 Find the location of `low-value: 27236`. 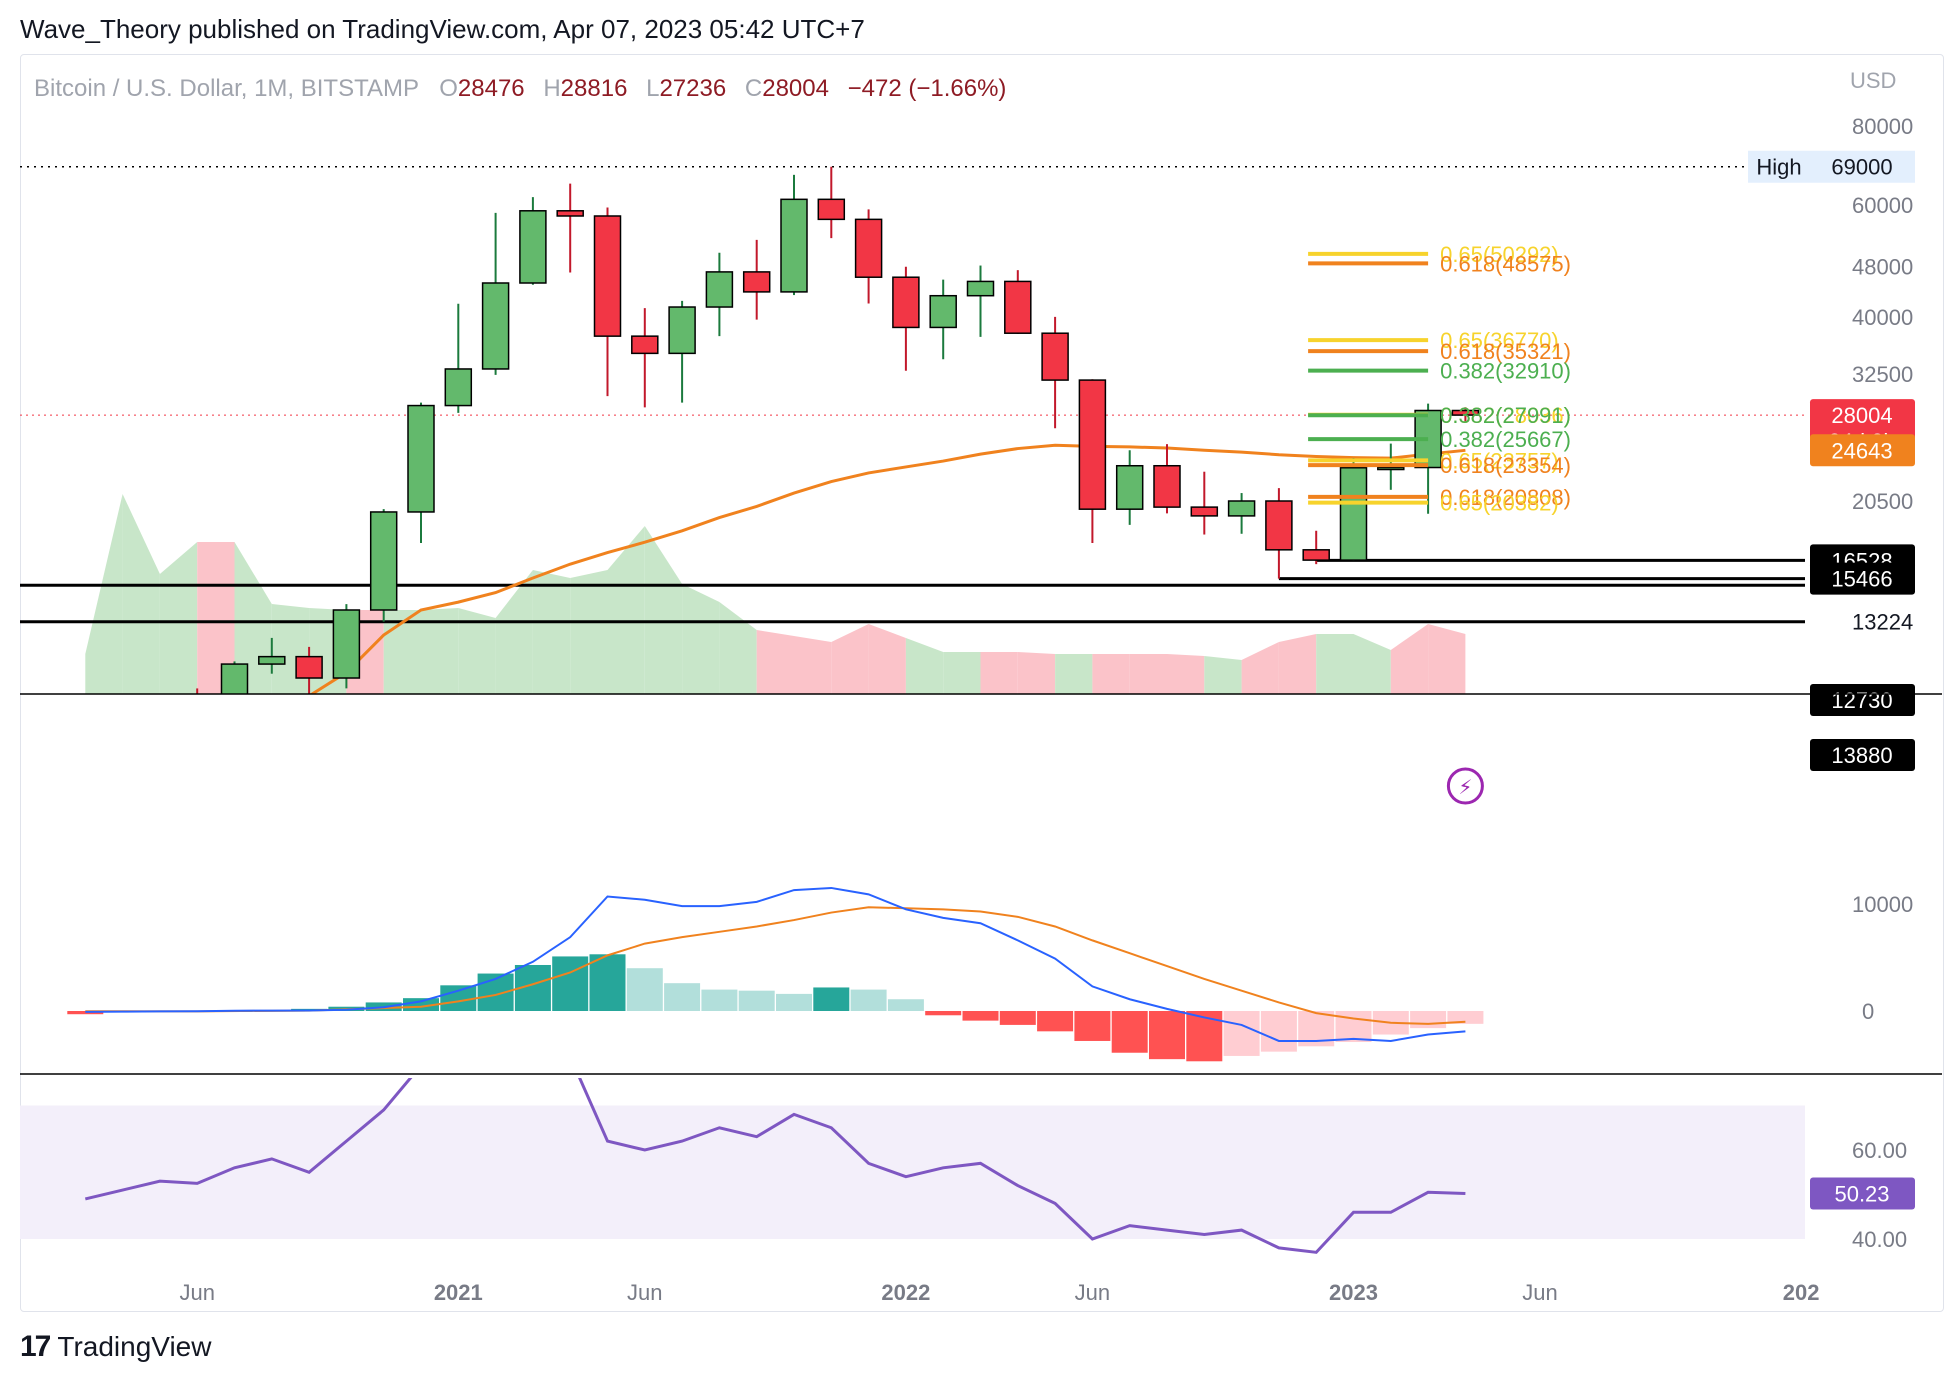

low-value: 27236 is located at coordinates (692, 88).